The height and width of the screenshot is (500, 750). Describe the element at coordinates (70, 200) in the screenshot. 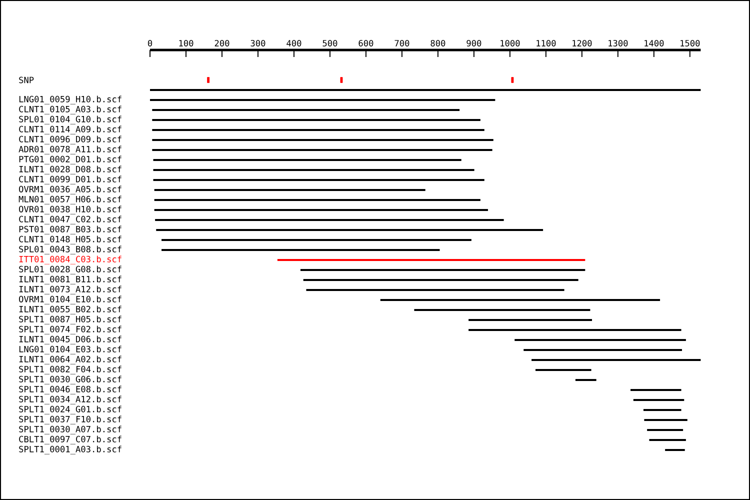

I see `y-tick-label: MLN01_0057_H06.b.scf` at that location.